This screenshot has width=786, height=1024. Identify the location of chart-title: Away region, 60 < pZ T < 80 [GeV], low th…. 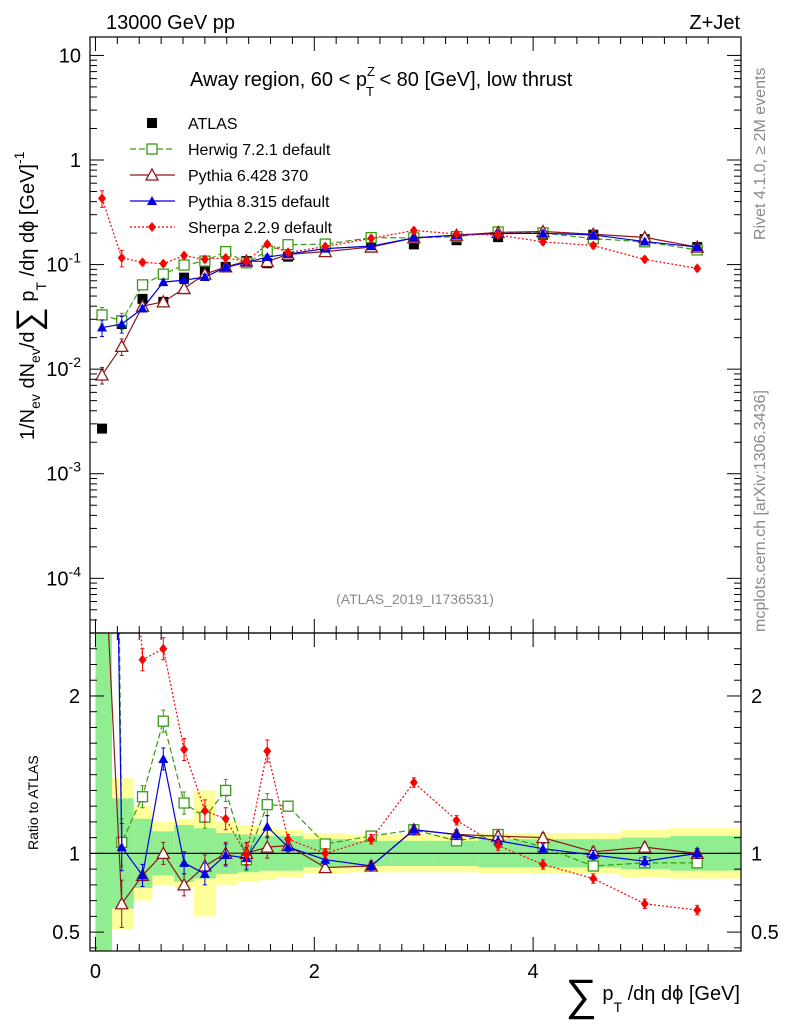
(381, 81).